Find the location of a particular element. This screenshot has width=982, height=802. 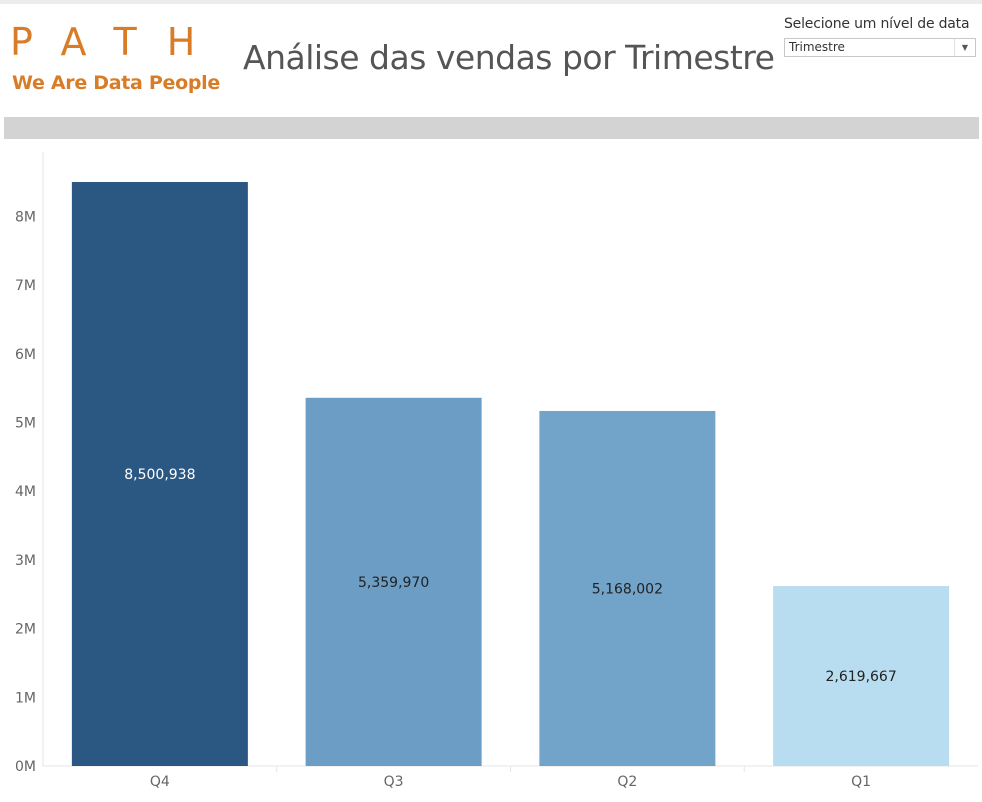

logo-tagline: We Are Data People is located at coordinates (116, 83).